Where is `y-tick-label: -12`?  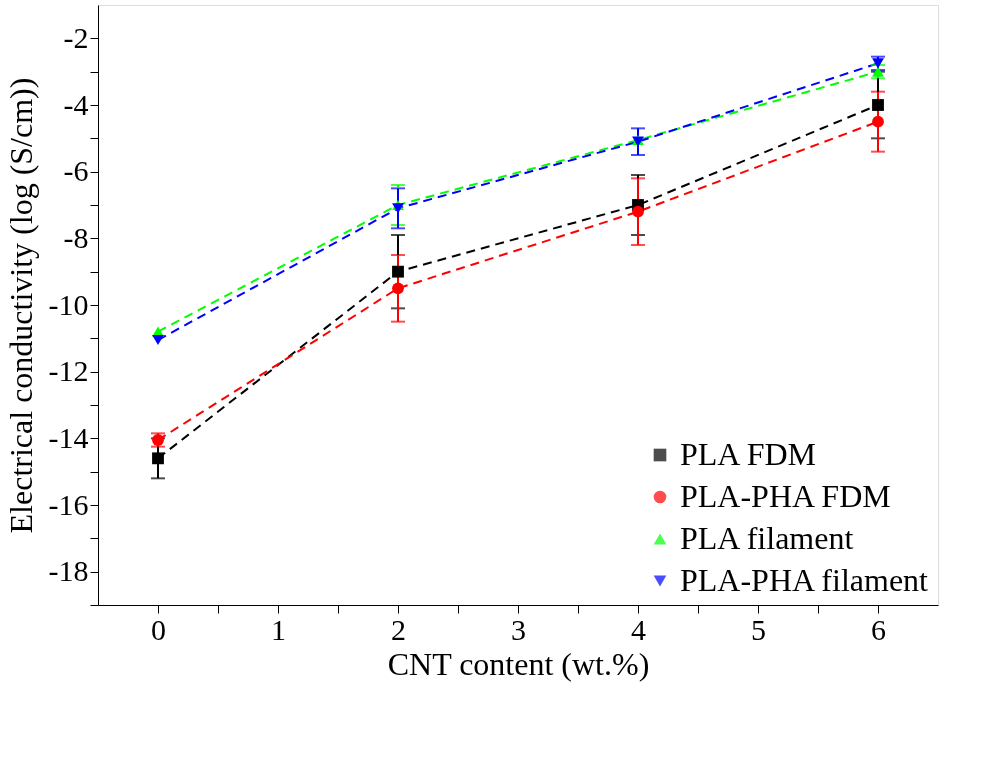 y-tick-label: -12 is located at coordinates (68, 371).